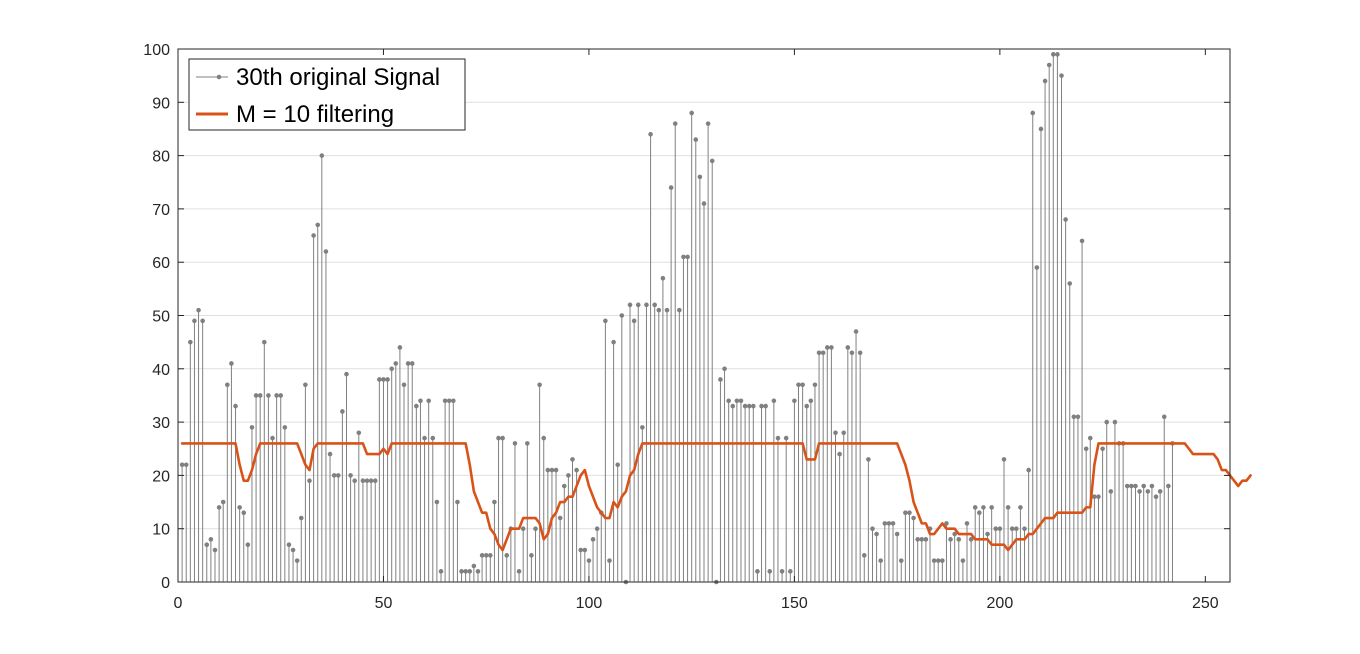 Image resolution: width=1360 pixels, height=654 pixels. What do you see at coordinates (327, 94) in the screenshot?
I see `legend: 30th original Signal M = 10 filtering` at bounding box center [327, 94].